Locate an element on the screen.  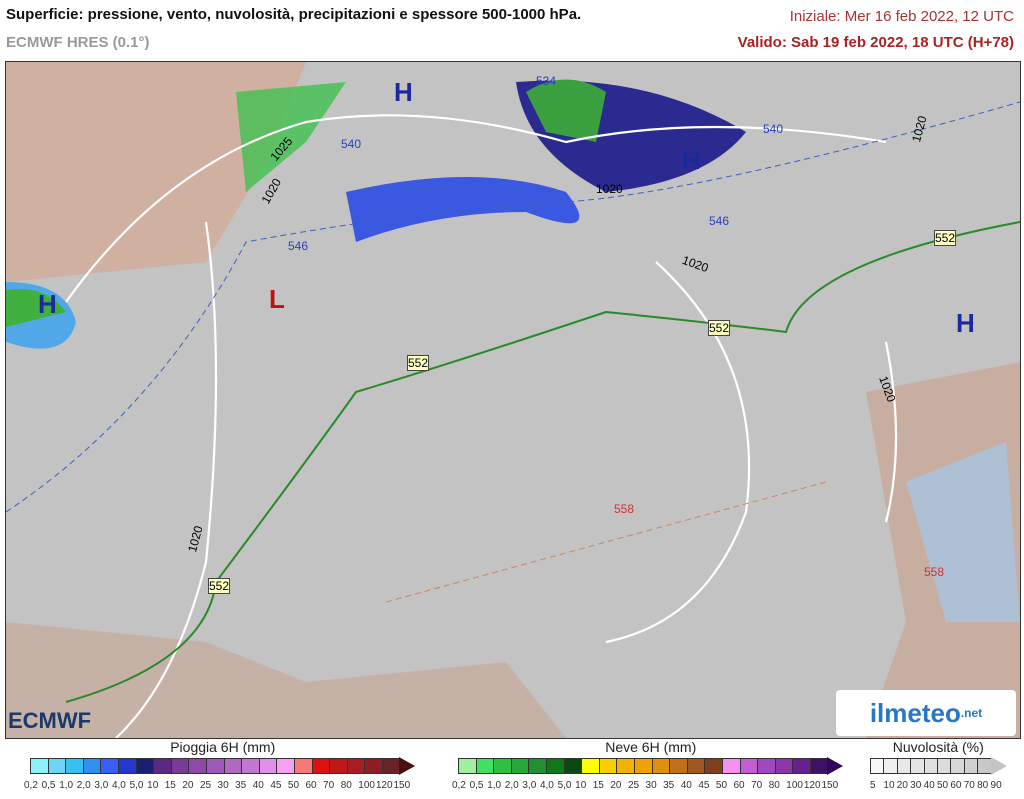
tick-label: 40 is located at coordinates (686, 785).